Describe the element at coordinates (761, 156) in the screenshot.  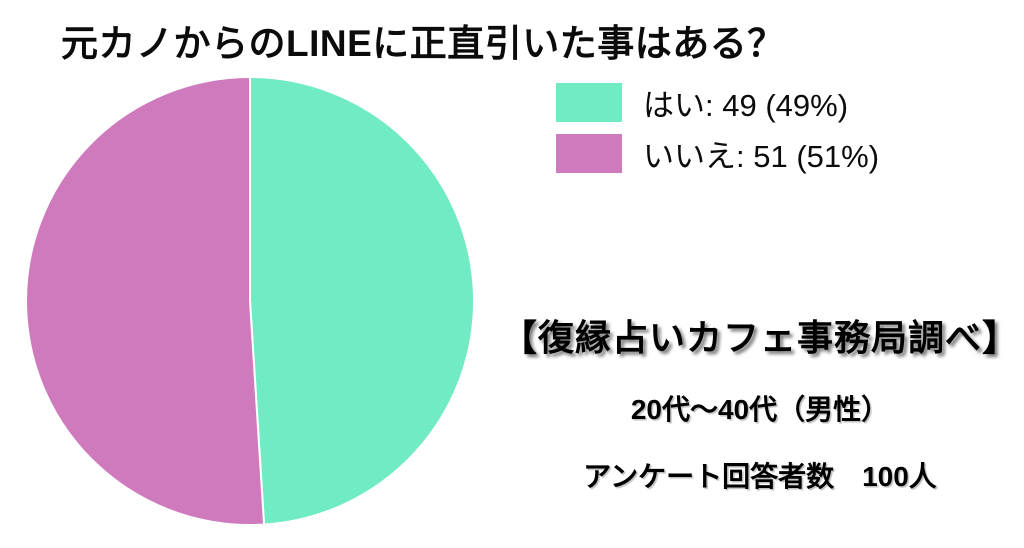
I see `legend-label-no: いいえ: 51 (51%)` at that location.